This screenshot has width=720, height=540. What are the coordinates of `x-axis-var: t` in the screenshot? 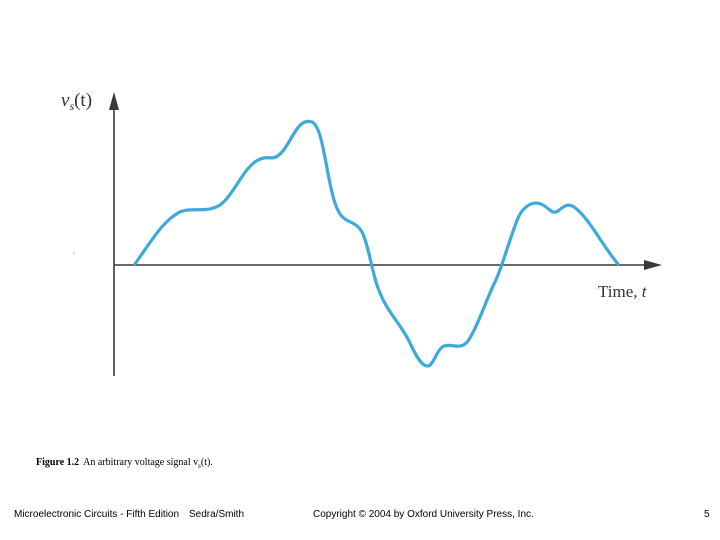 It's located at (645, 291).